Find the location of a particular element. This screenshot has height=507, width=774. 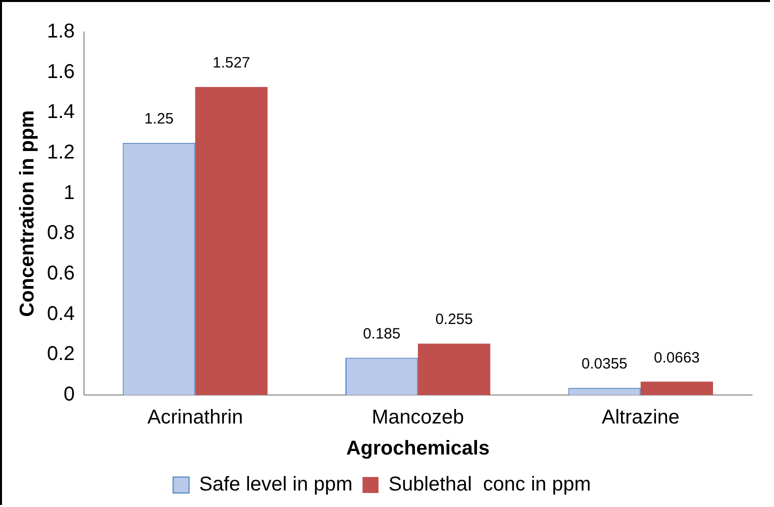

x-axis-title: Agrochemicals is located at coordinates (418, 449).